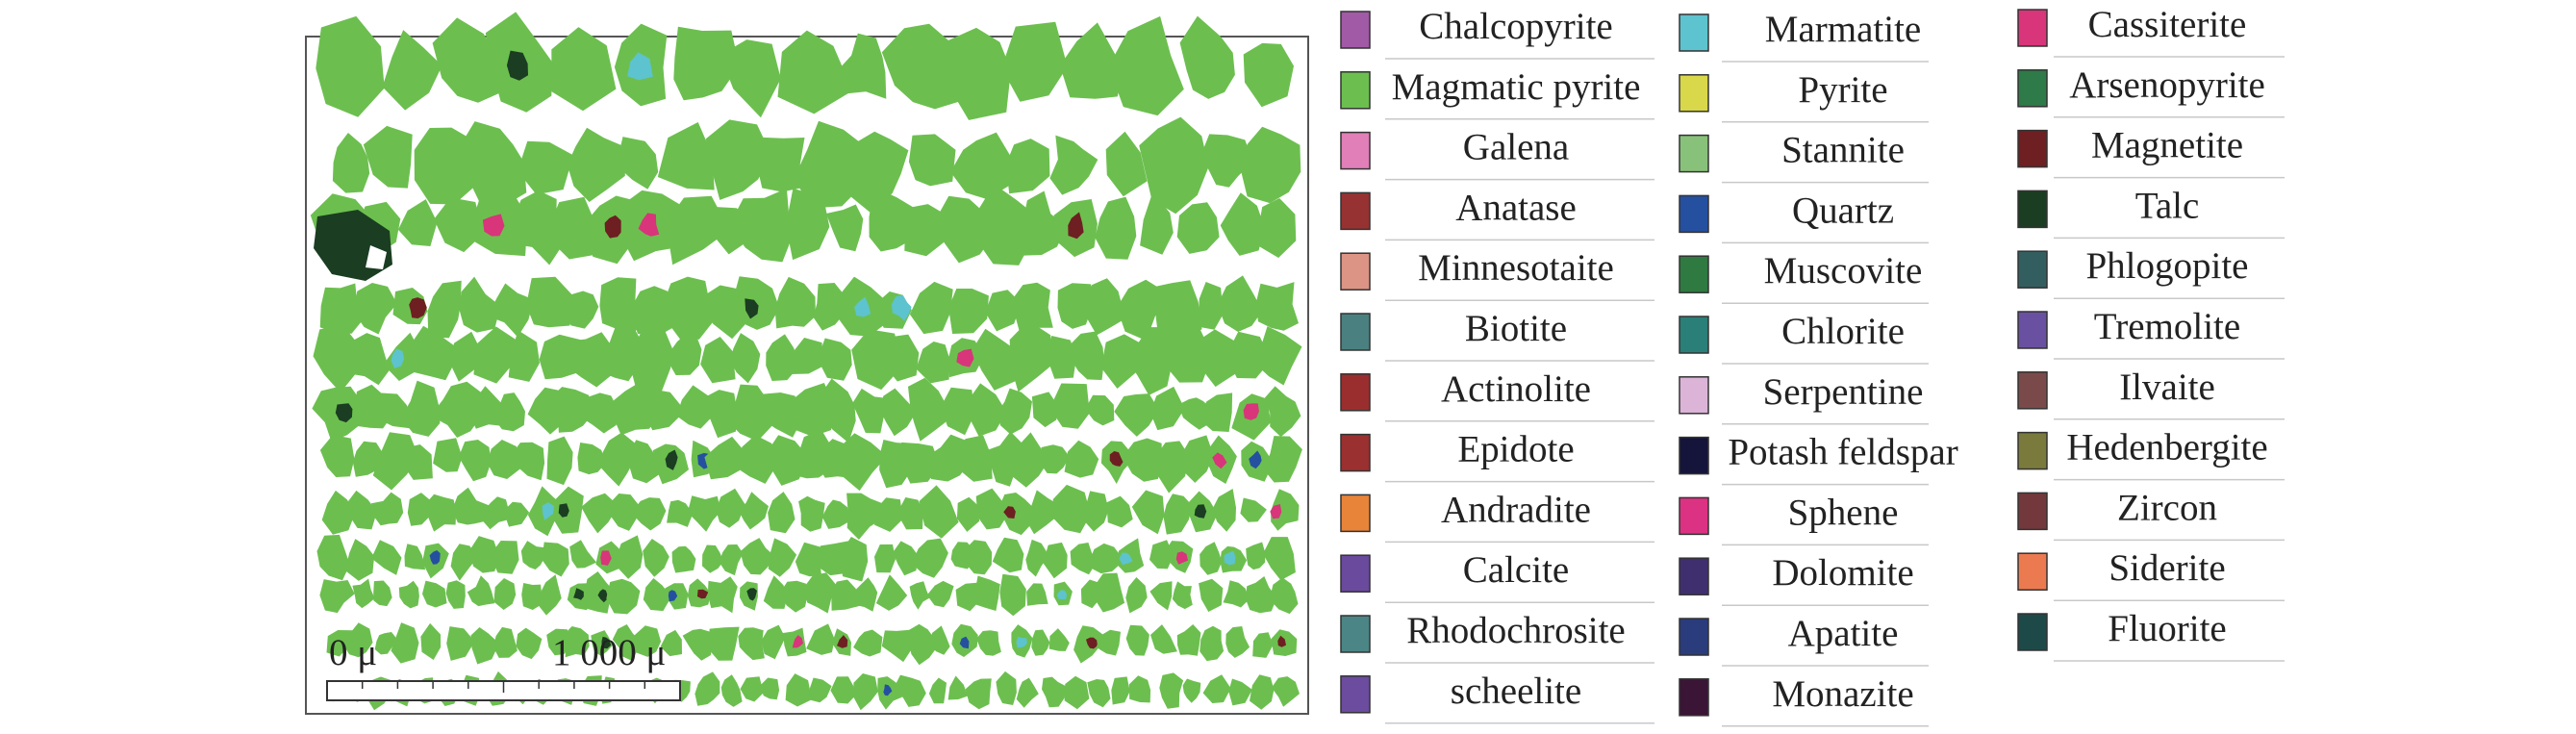 The image size is (2576, 734). Describe the element at coordinates (1516, 570) in the screenshot. I see `legend-label: Calcite` at that location.